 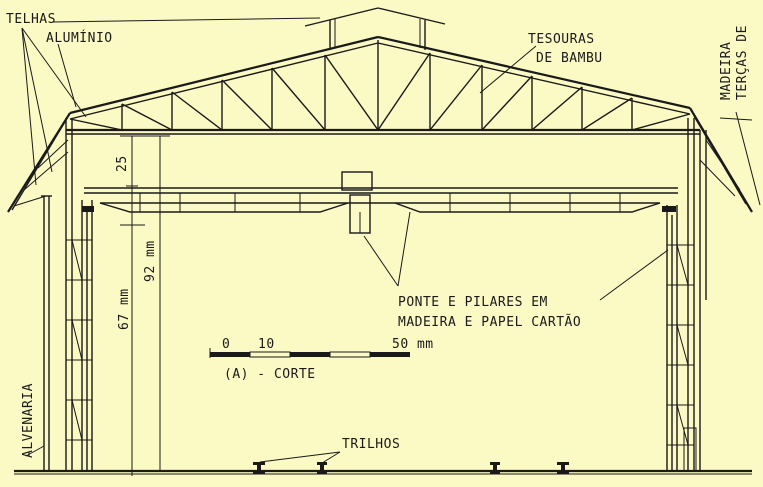 I want to click on label-tercas-de: TERÇAS DE, so click(x=742, y=62).